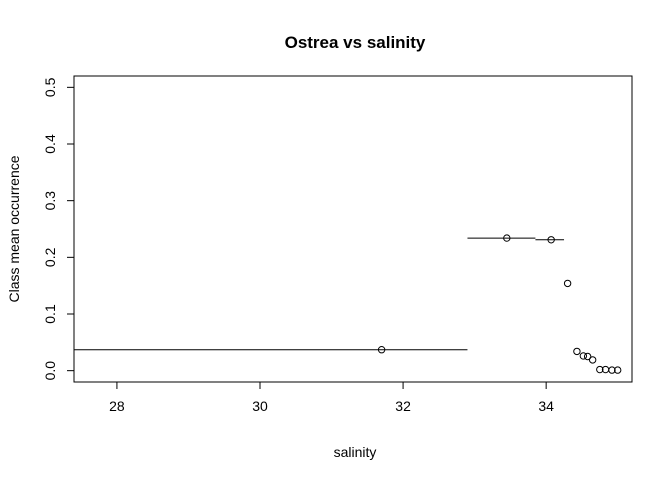 This screenshot has height=480, width=672. What do you see at coordinates (403, 406) in the screenshot?
I see `x-tick-label: 32` at bounding box center [403, 406].